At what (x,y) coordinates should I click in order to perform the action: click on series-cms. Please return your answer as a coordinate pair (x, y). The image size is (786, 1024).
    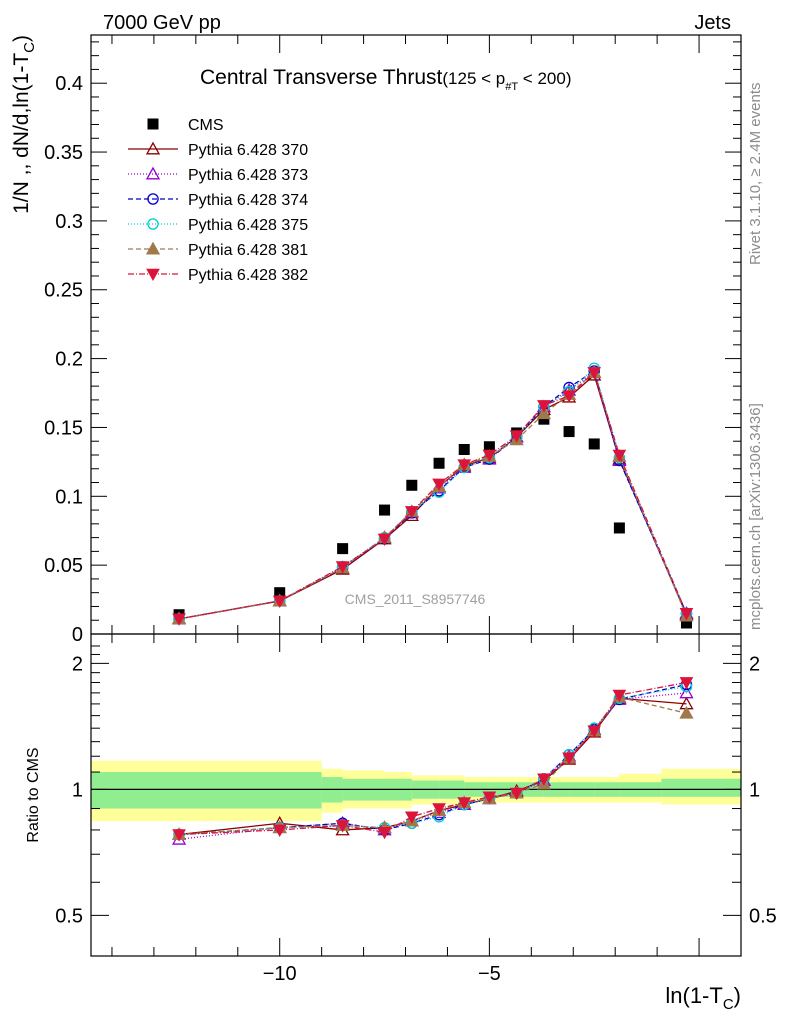
    Looking at the image, I should click on (432, 521).